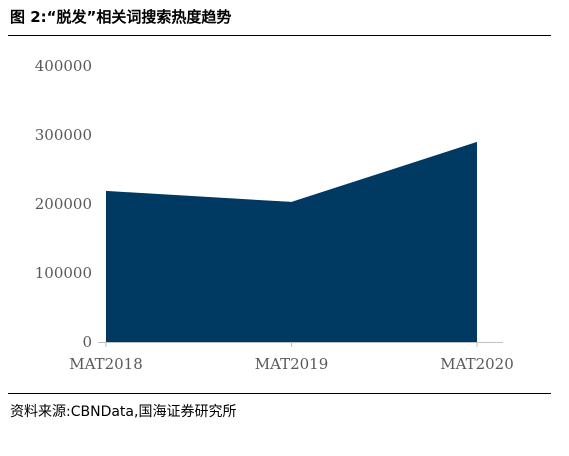 The image size is (569, 456). I want to click on x-tick-label: MAT2020, so click(477, 364).